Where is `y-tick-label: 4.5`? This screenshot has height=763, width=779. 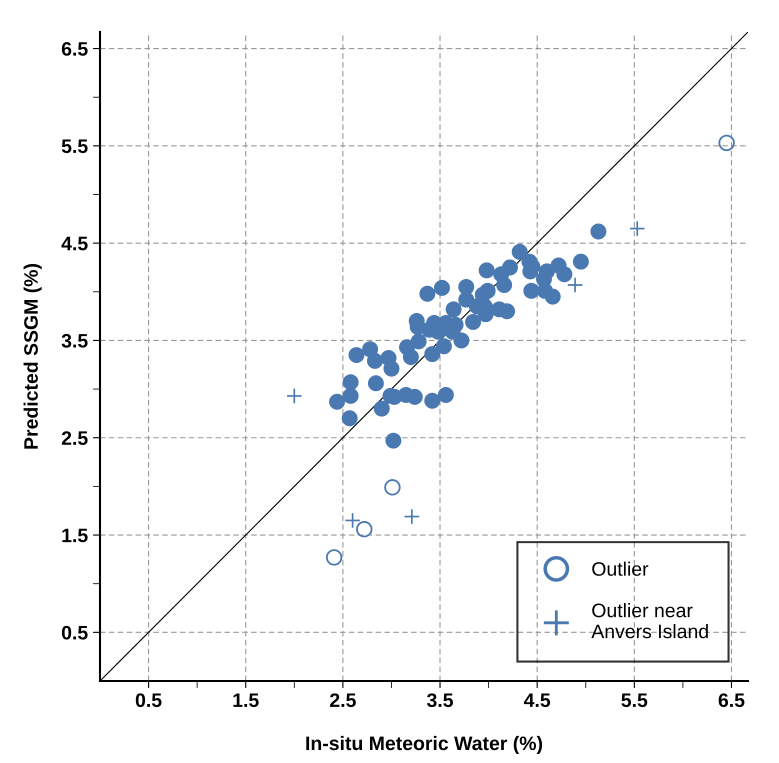 y-tick-label: 4.5 is located at coordinates (74, 243).